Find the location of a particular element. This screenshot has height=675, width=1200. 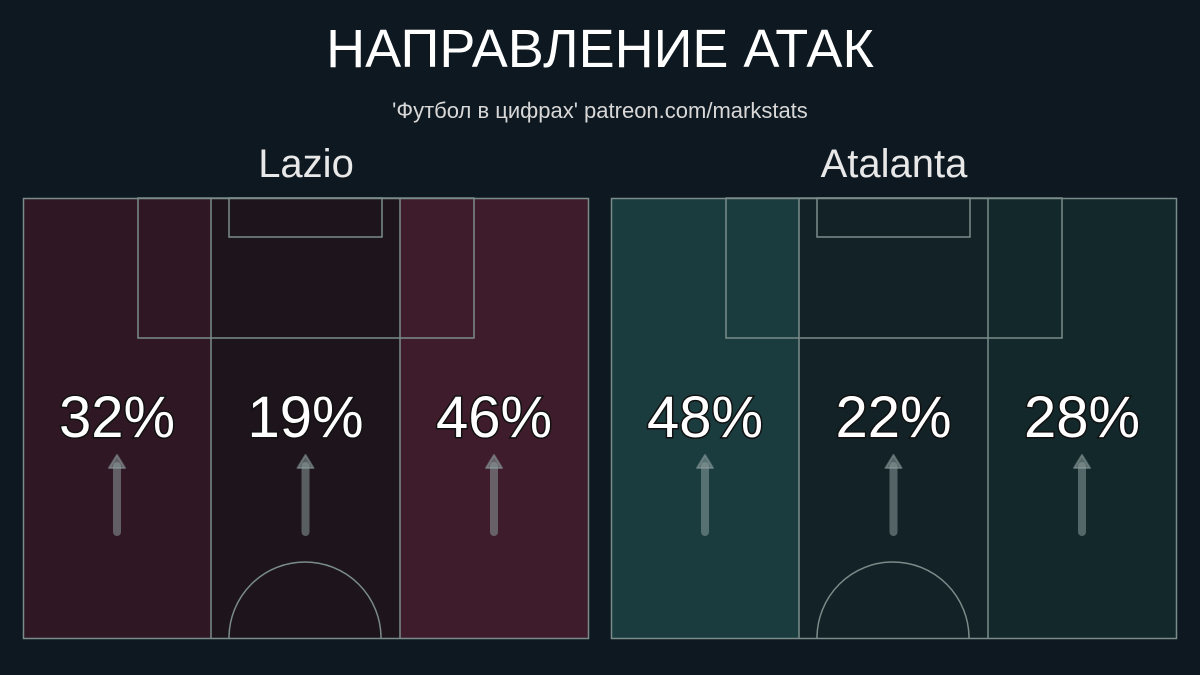

page-subtitle: 'Футбол в цифрах' patreon.com/markstats is located at coordinates (600, 110).